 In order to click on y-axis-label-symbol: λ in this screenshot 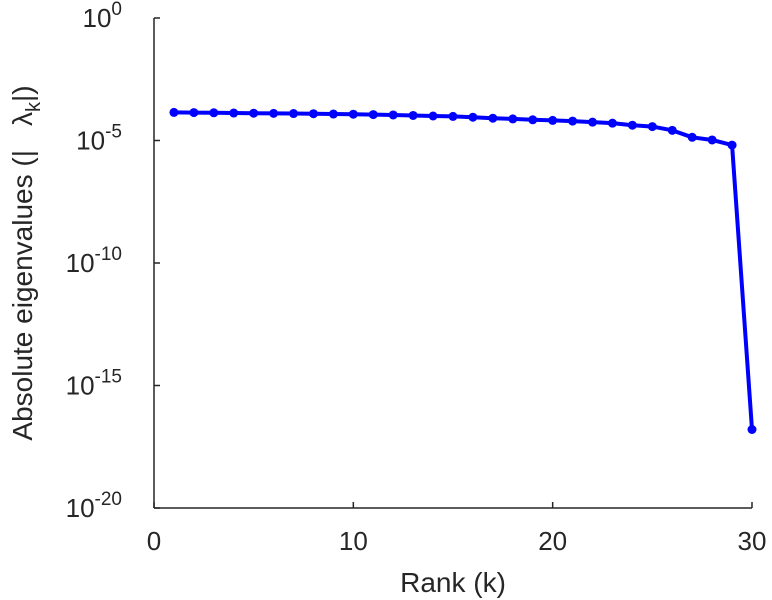, I will do `click(22, 119)`.